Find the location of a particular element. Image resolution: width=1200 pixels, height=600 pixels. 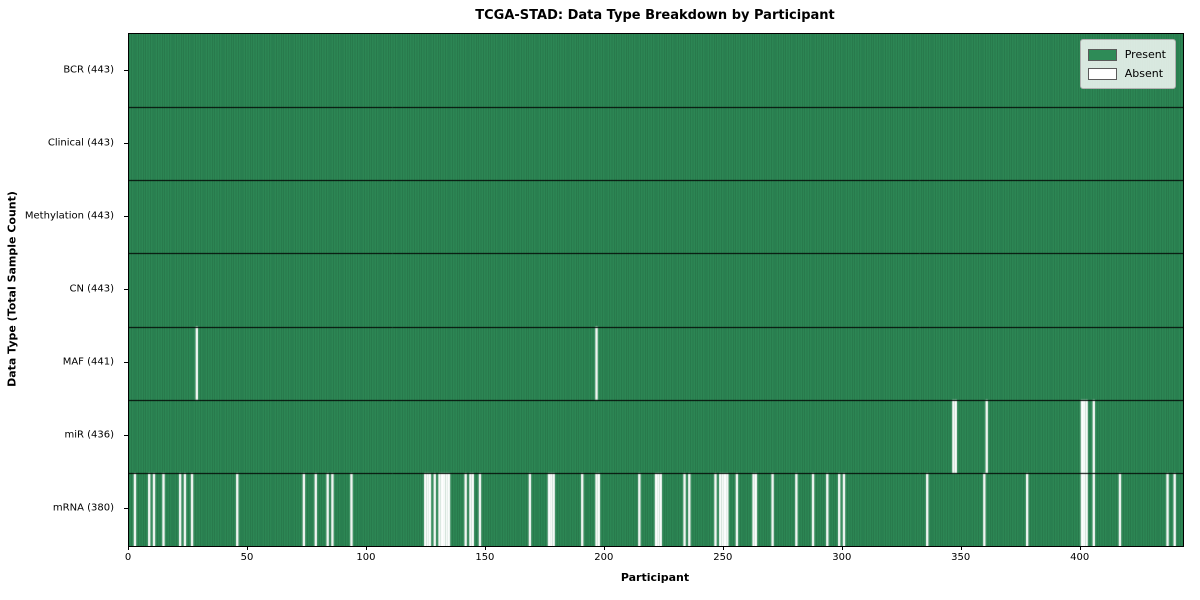

xtick-label-350: 350 is located at coordinates (961, 557).